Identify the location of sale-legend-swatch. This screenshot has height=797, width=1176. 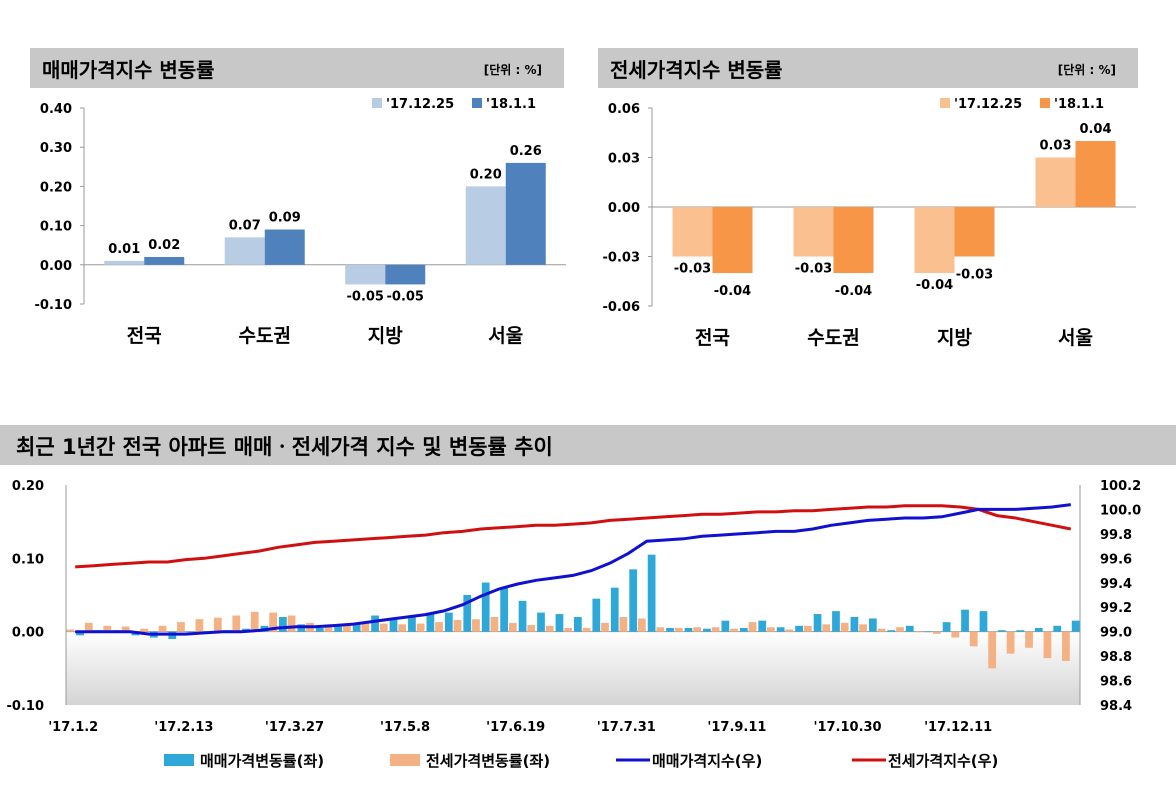
(477, 103).